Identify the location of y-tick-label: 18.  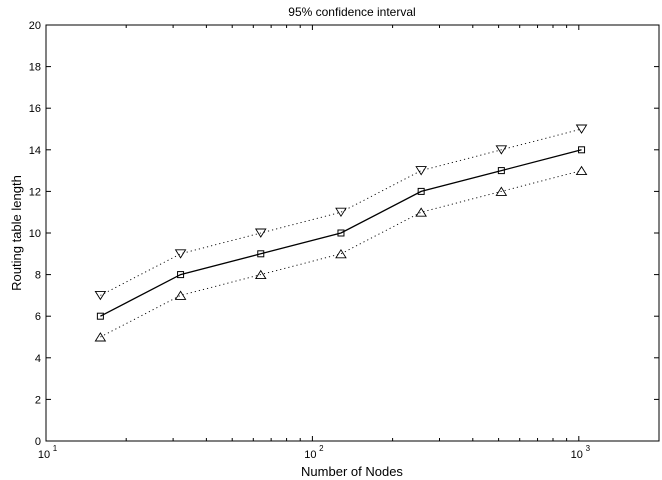
(35, 68).